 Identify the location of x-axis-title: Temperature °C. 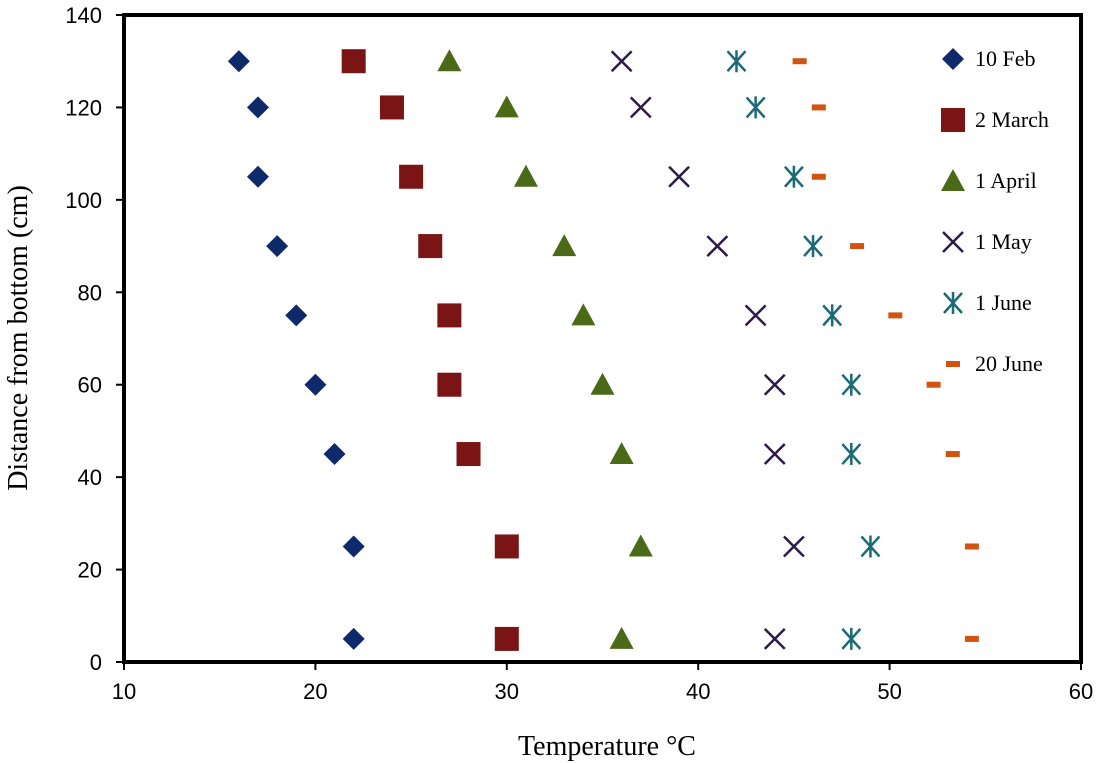
(607, 746).